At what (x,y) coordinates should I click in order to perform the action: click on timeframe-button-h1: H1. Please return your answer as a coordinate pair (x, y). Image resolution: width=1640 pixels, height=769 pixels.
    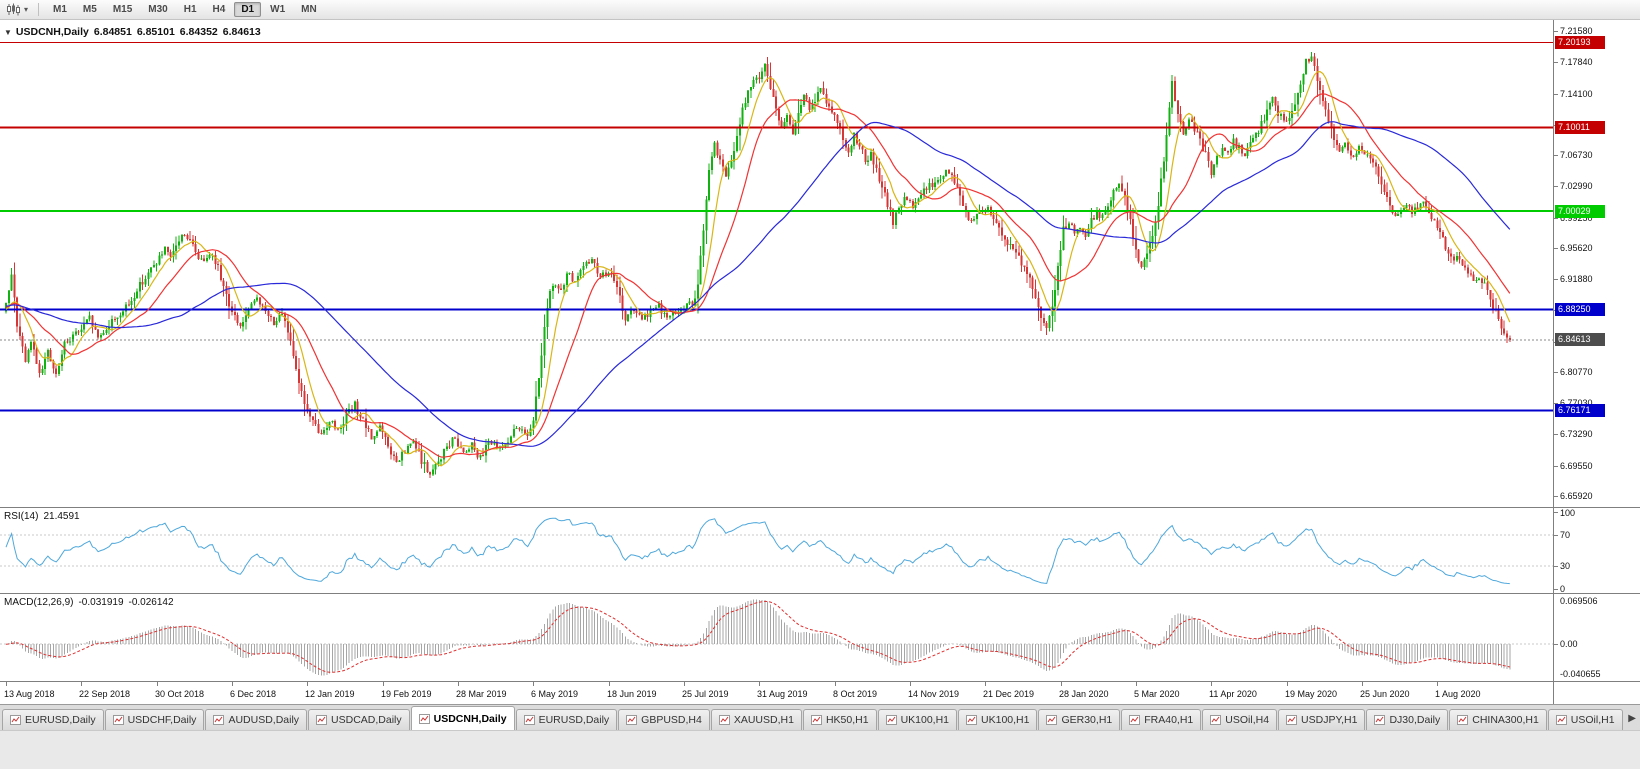
    Looking at the image, I should click on (190, 9).